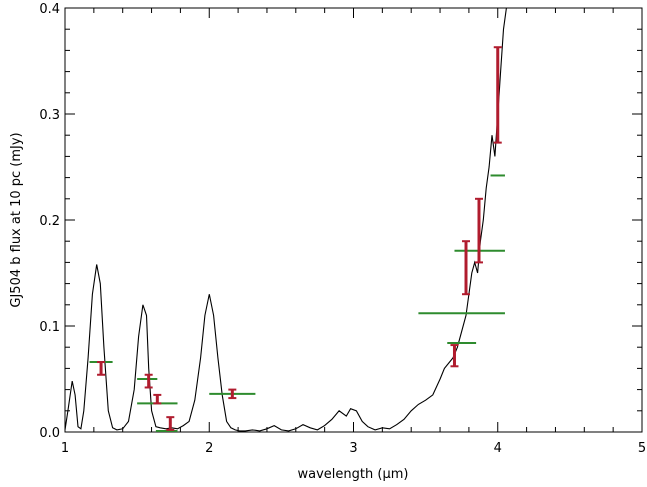 This screenshot has height=487, width=647. What do you see at coordinates (16, 219) in the screenshot?
I see `y-axis-title: GJ504 b flux at 10 pc (mJy)` at bounding box center [16, 219].